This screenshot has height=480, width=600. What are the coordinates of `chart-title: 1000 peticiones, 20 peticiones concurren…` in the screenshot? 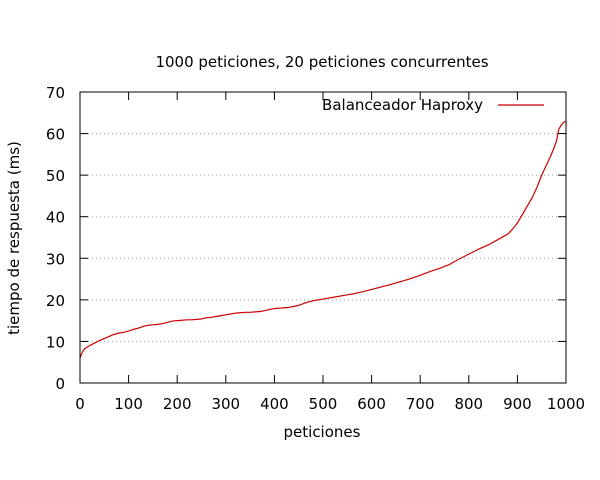 It's located at (321, 62).